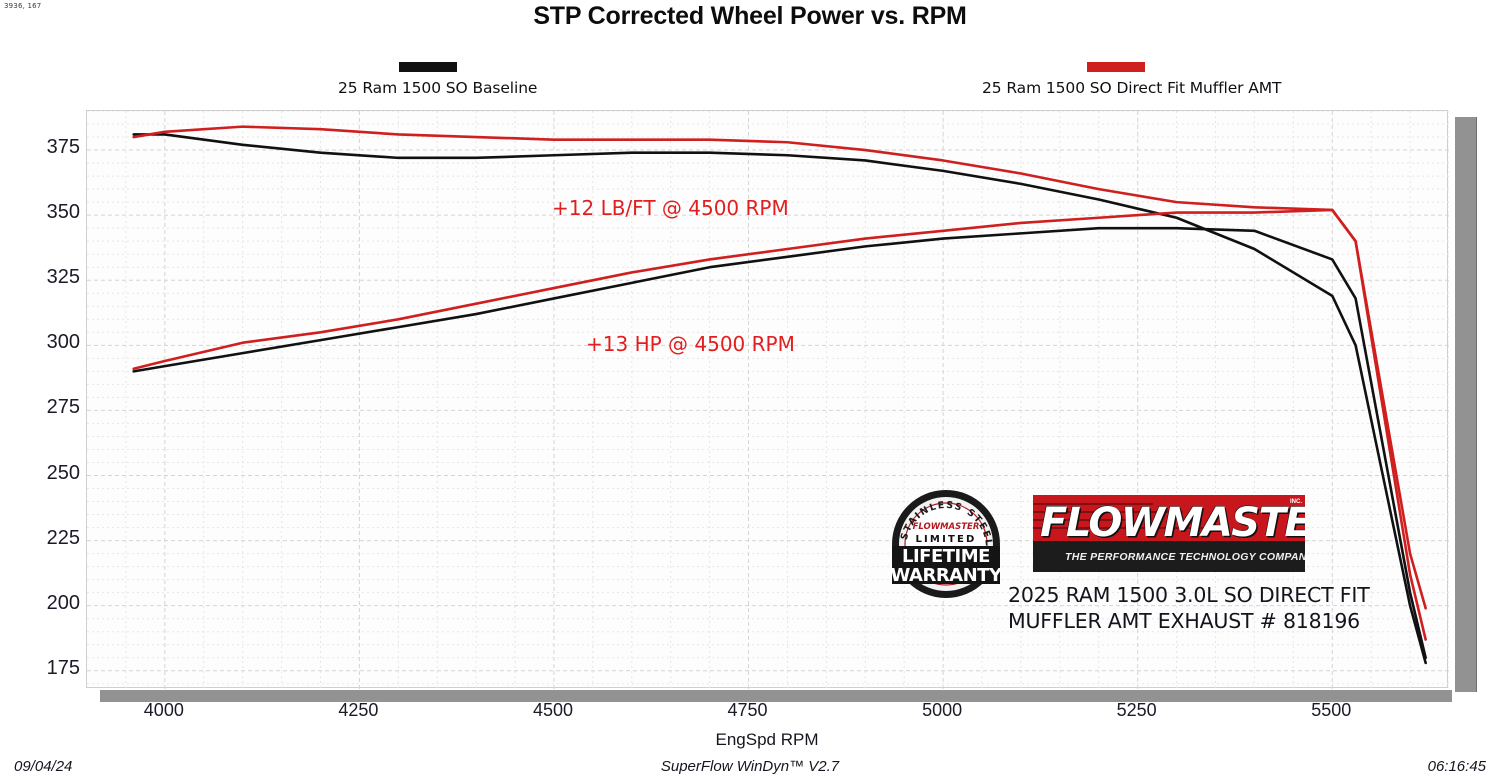  Describe the element at coordinates (358, 710) in the screenshot. I see `x-axis-tick-label: 4250` at that location.